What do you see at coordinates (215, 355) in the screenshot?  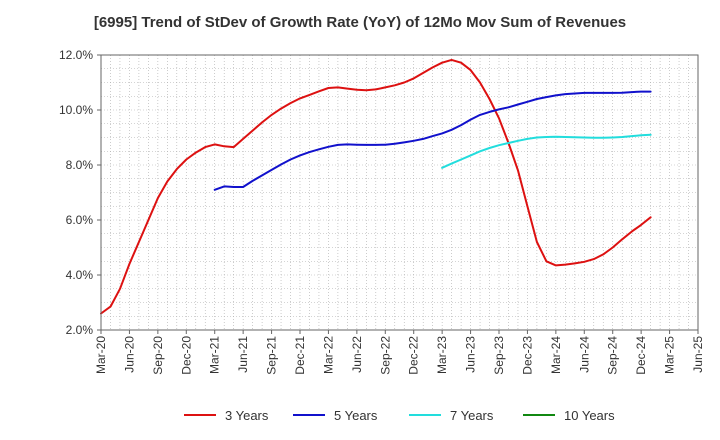 I see `x-tick-label: Mar-21` at bounding box center [215, 355].